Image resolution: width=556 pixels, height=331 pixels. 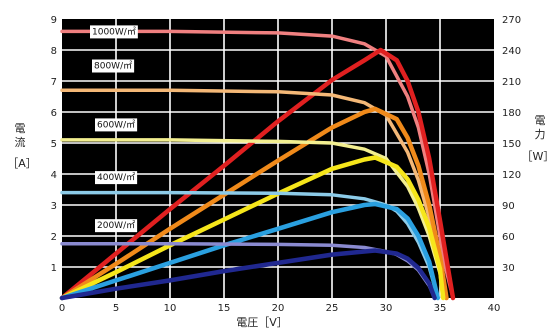 What do you see at coordinates (511, 82) in the screenshot?
I see `y-right-tick-label: 210` at bounding box center [511, 82].